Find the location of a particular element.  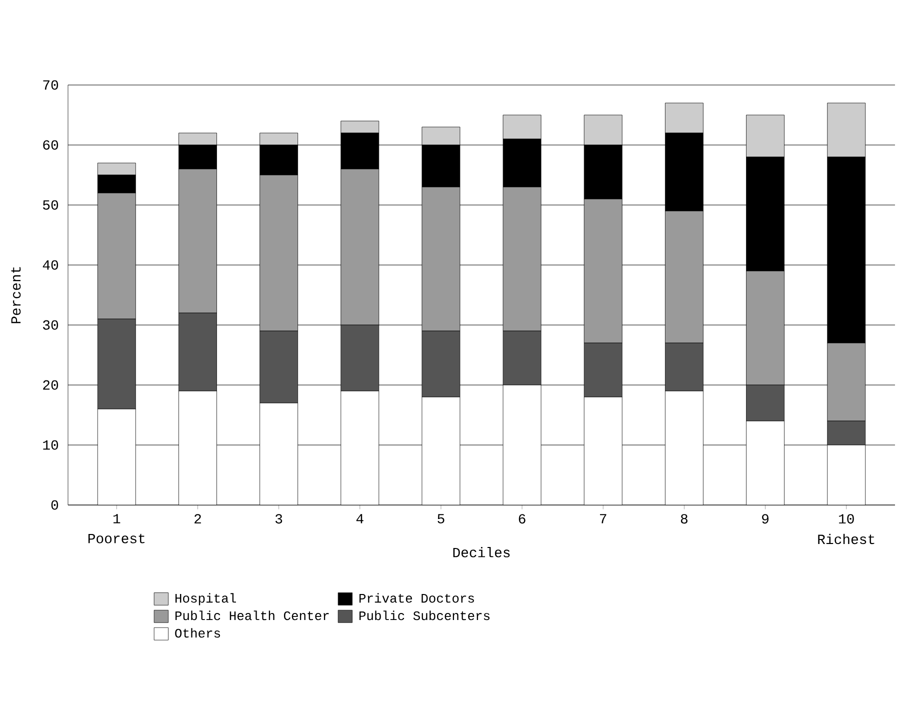

x-tick-label: 2 is located at coordinates (197, 519).